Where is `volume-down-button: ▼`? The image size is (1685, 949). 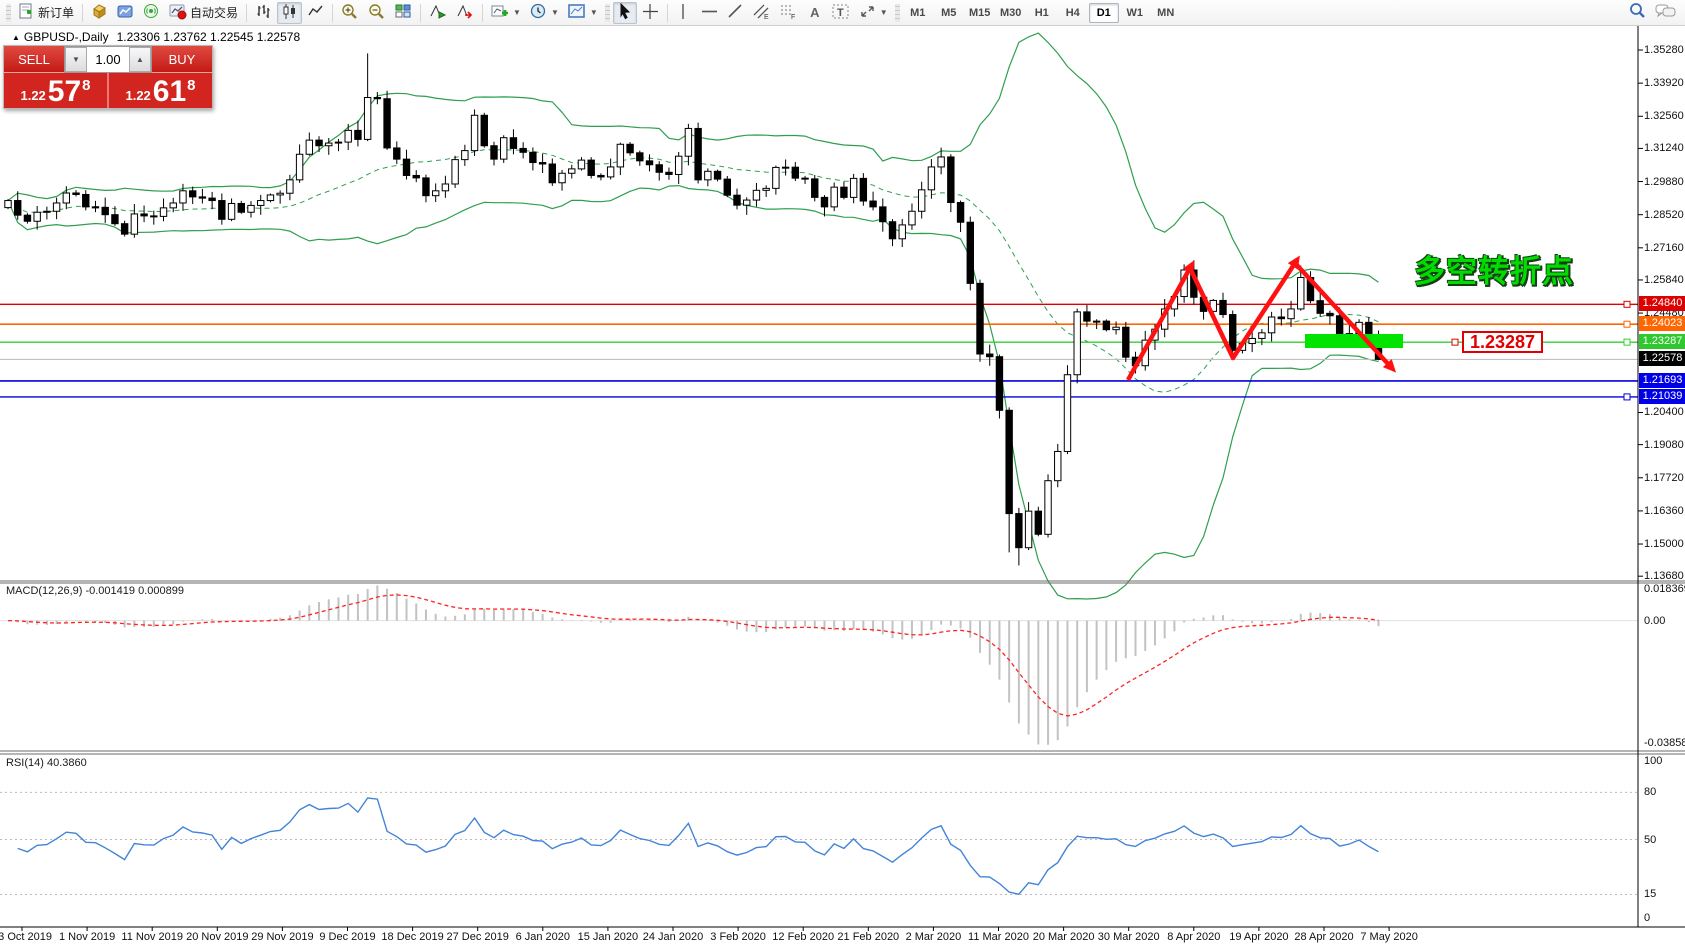
volume-down-button: ▼ is located at coordinates (76, 59).